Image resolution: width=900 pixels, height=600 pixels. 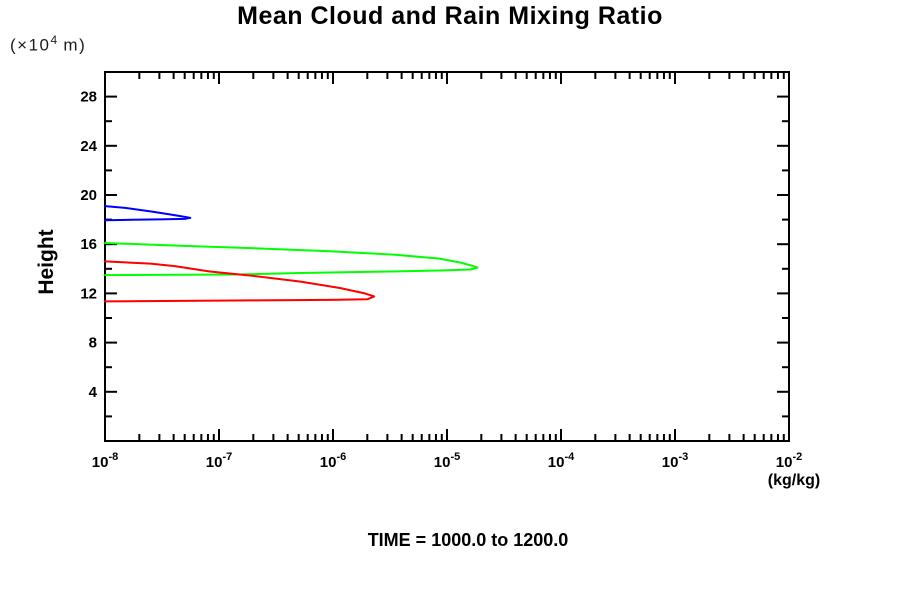 What do you see at coordinates (468, 540) in the screenshot?
I see `time-caption: TIME = 1000.0 to 1200.0` at bounding box center [468, 540].